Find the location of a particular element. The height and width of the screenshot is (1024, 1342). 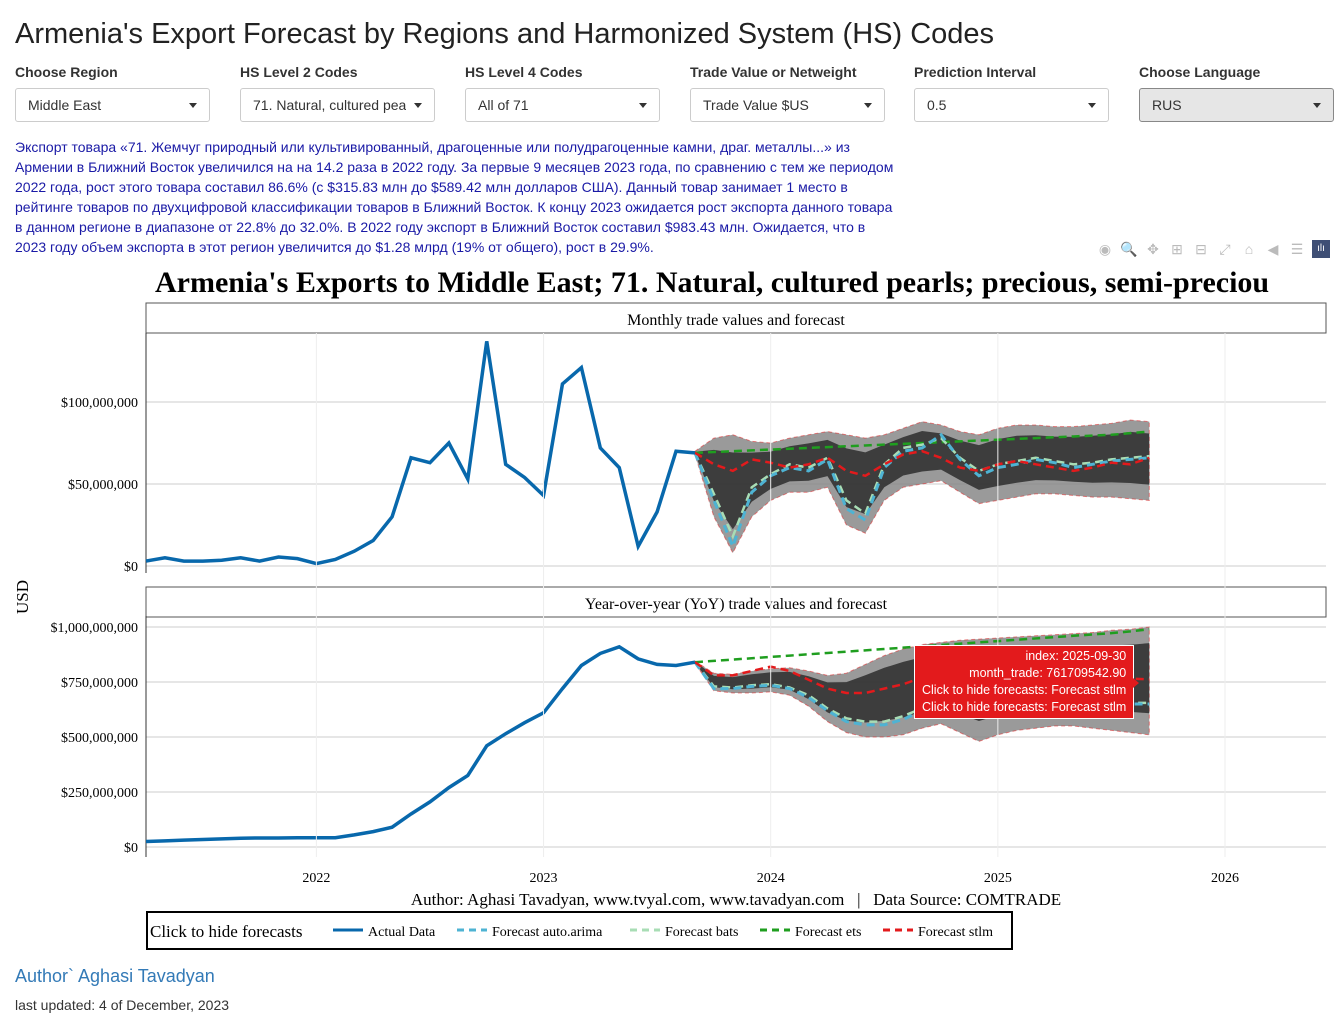

measure-select: Trade Value $US is located at coordinates (787, 105).